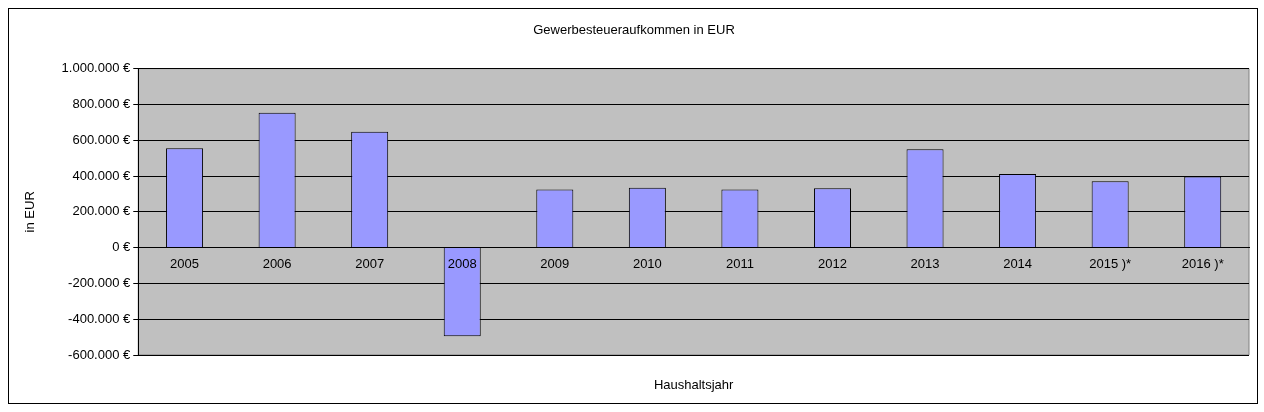  I want to click on x-tick-label: 2015 )*, so click(1110, 263).